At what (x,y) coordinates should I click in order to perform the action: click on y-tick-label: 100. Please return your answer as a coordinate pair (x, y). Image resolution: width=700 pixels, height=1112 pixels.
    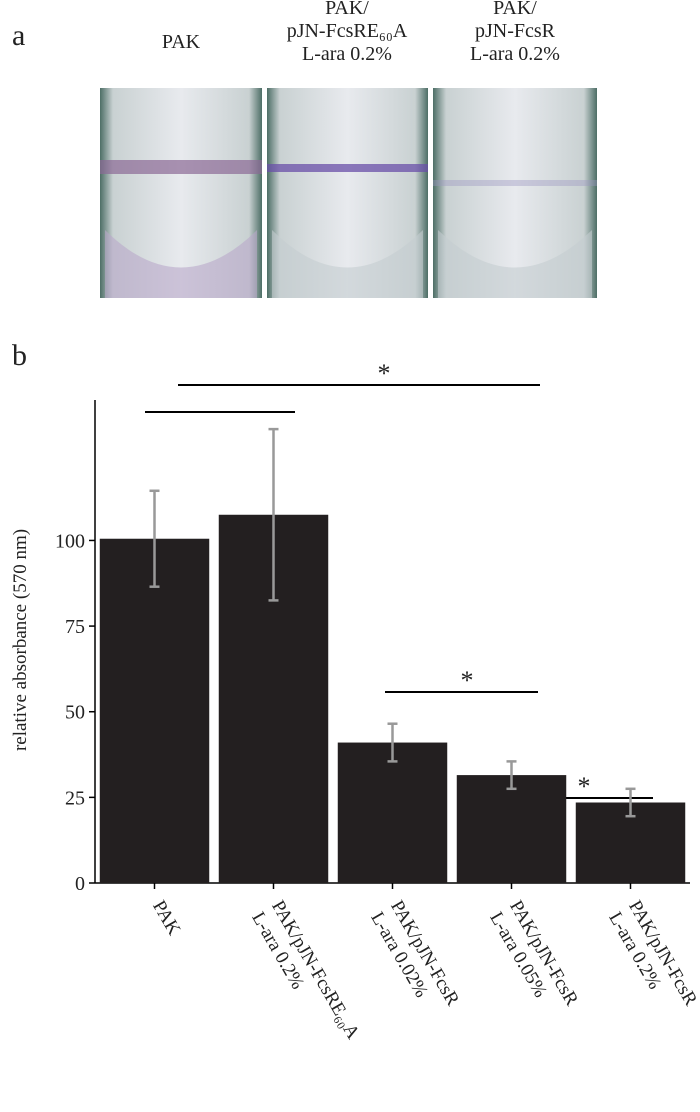
    Looking at the image, I should click on (70, 541).